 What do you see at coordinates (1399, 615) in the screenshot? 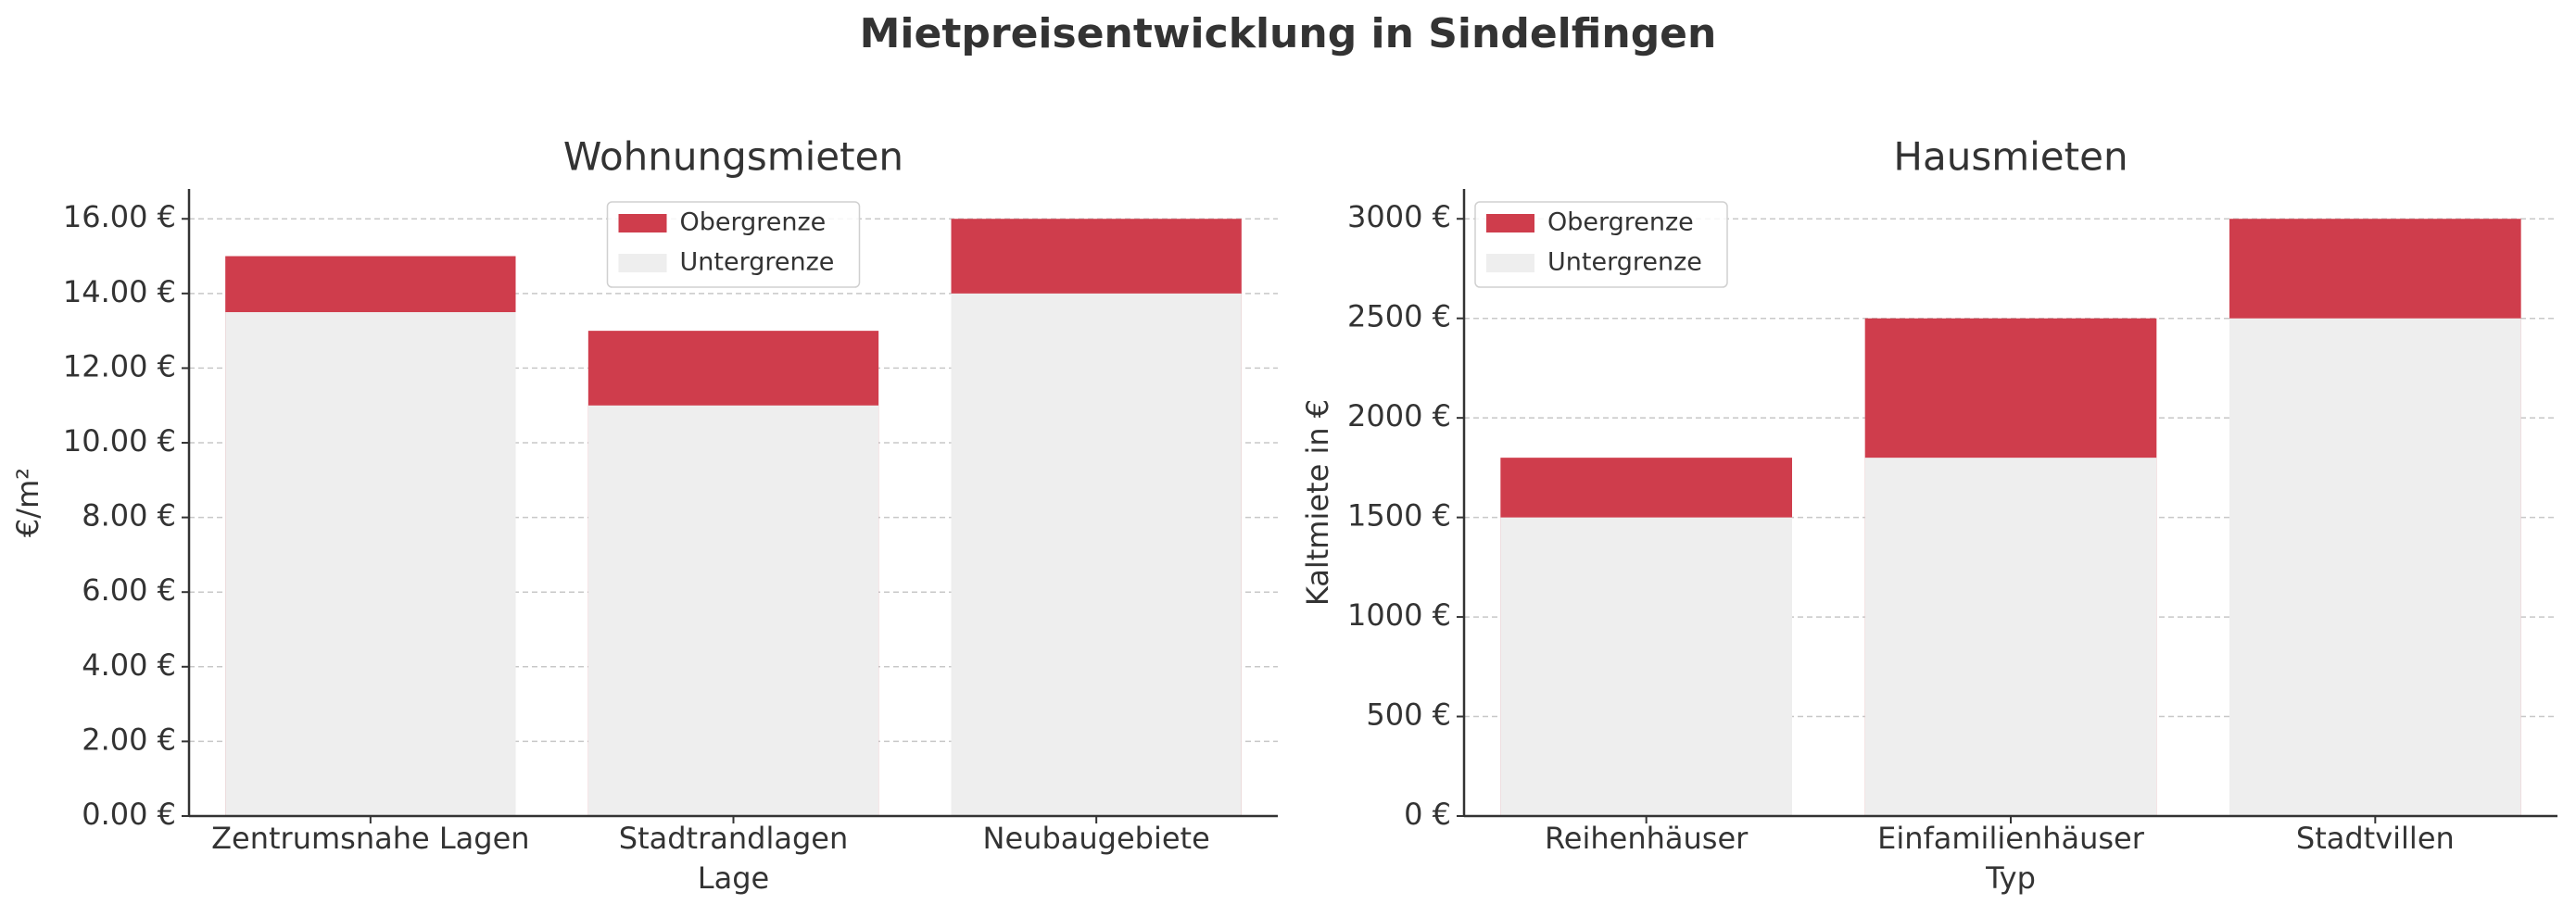
I see `y-tick-label: 1000 €` at bounding box center [1399, 615].